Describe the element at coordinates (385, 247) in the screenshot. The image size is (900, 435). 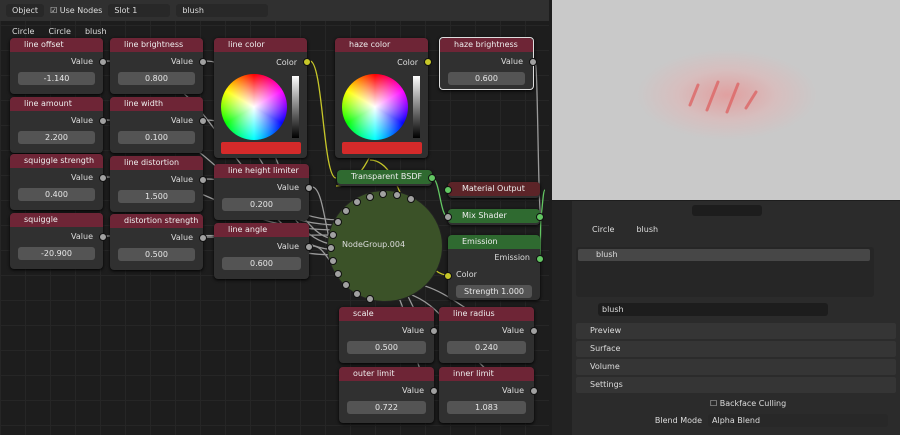
I see `node-group: NodeGroup.004` at that location.